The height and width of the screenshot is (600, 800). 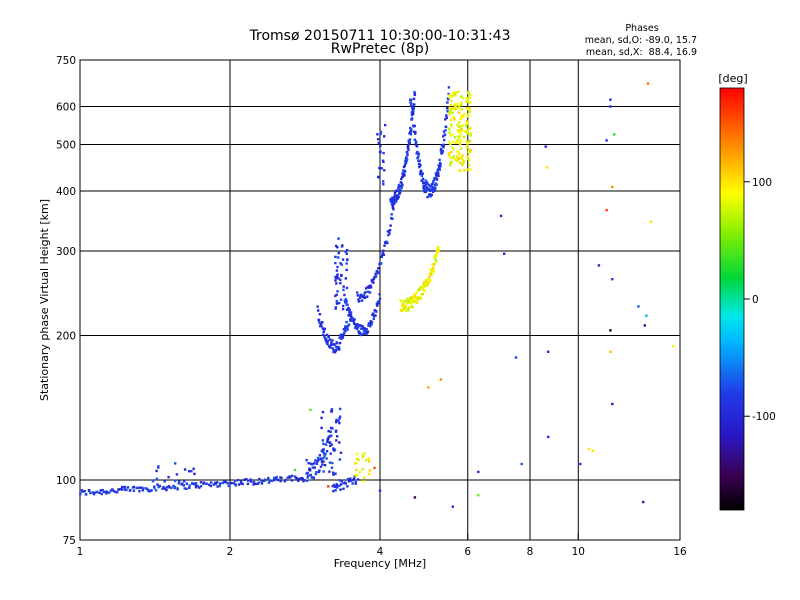 I want to click on colorbar-tick-label: 100, so click(x=762, y=183).